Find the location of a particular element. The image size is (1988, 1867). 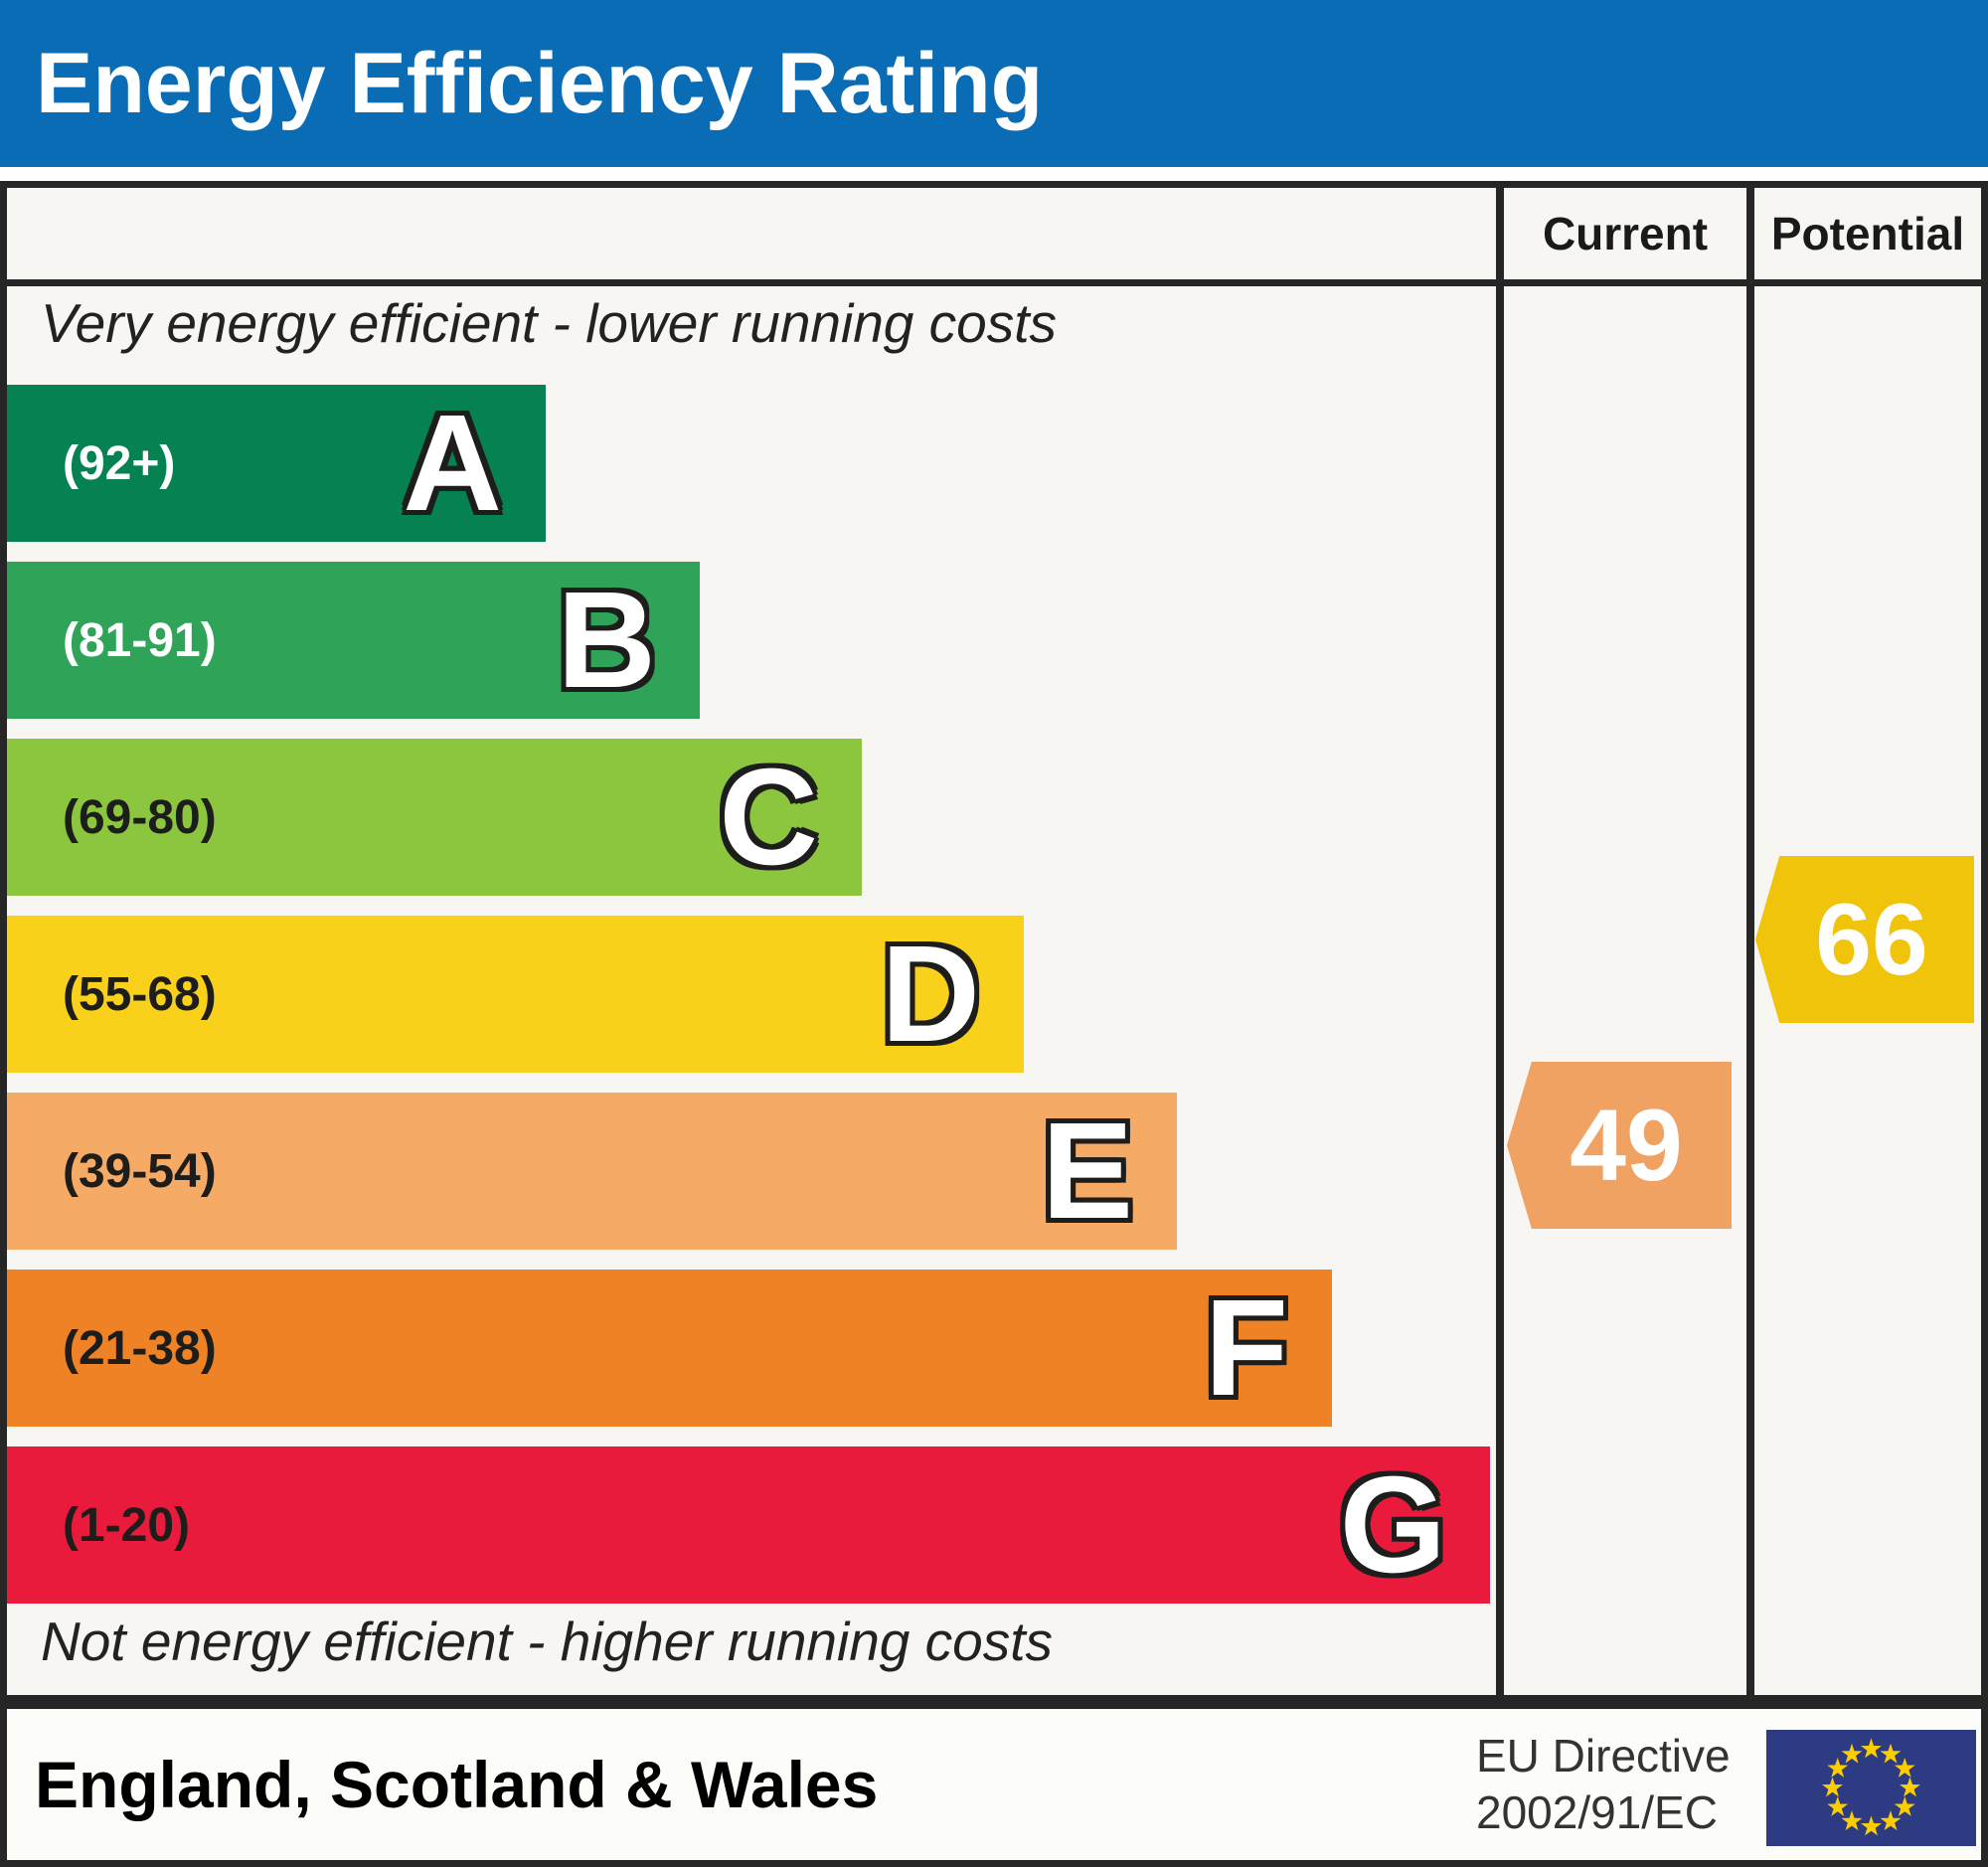

rating-band-range: (81-91) is located at coordinates (140, 640).